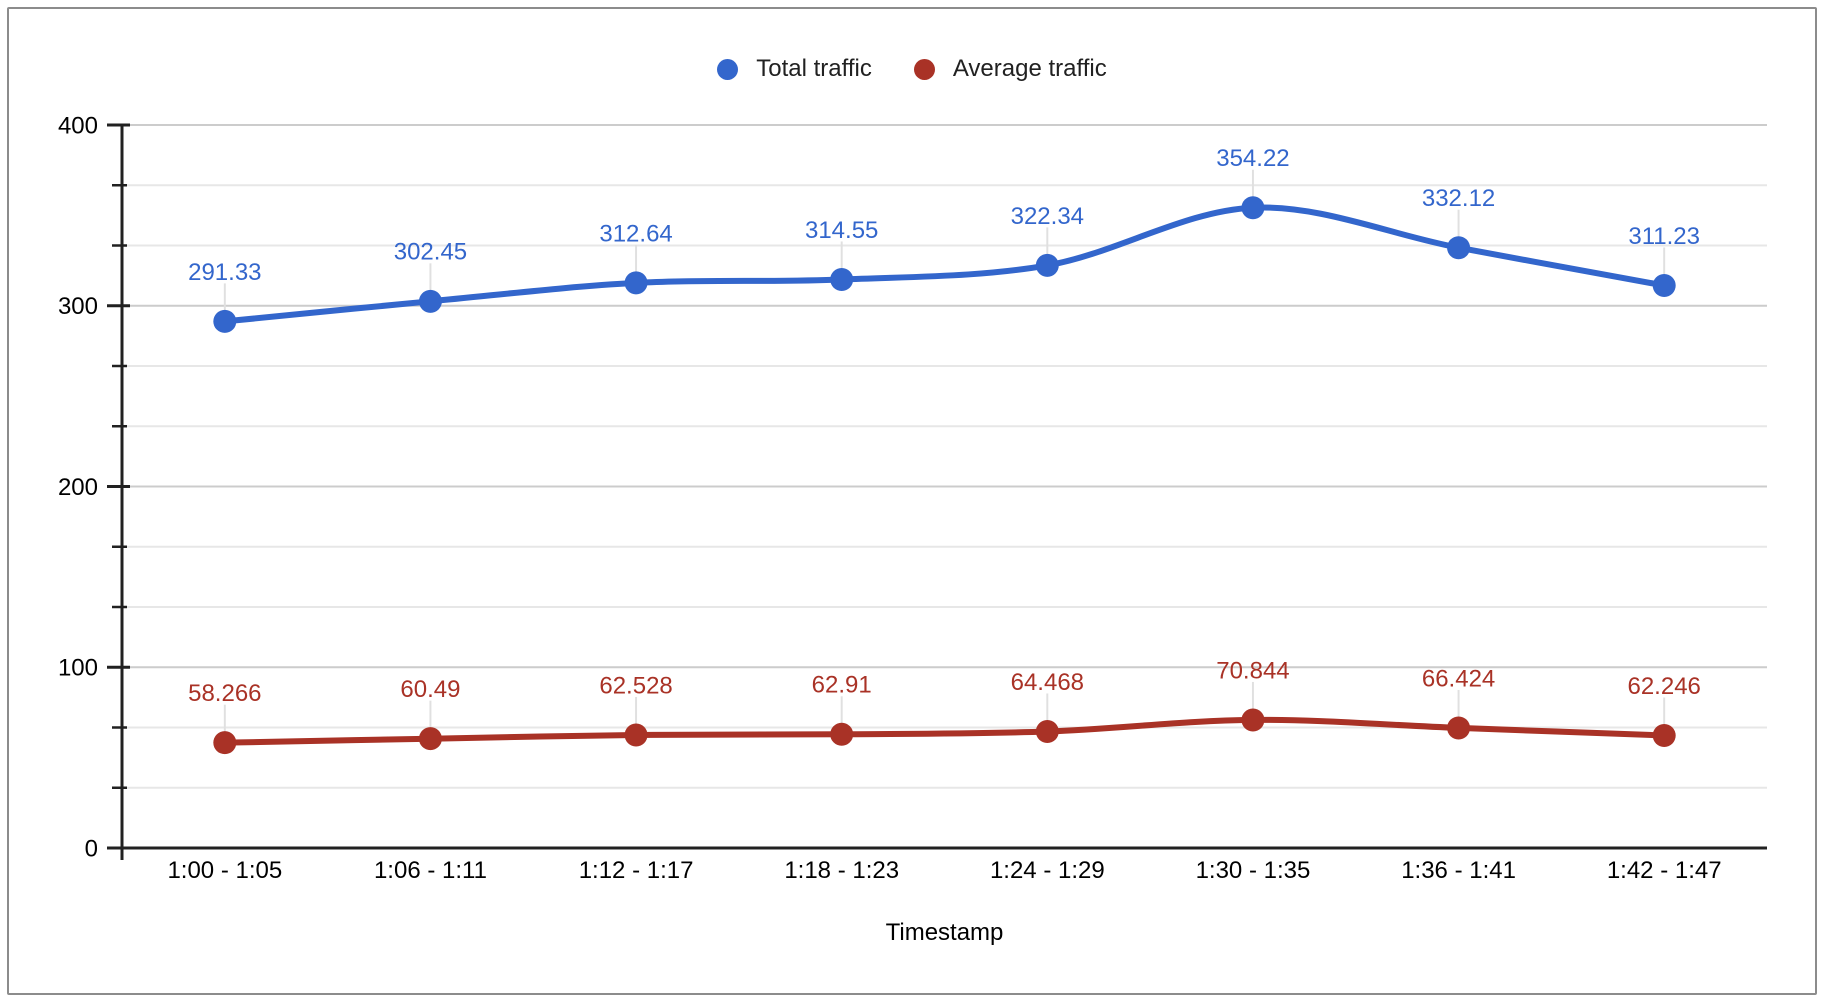 This screenshot has height=1002, width=1824. Describe the element at coordinates (1664, 236) in the screenshot. I see `data-point-label: 311.23` at that location.